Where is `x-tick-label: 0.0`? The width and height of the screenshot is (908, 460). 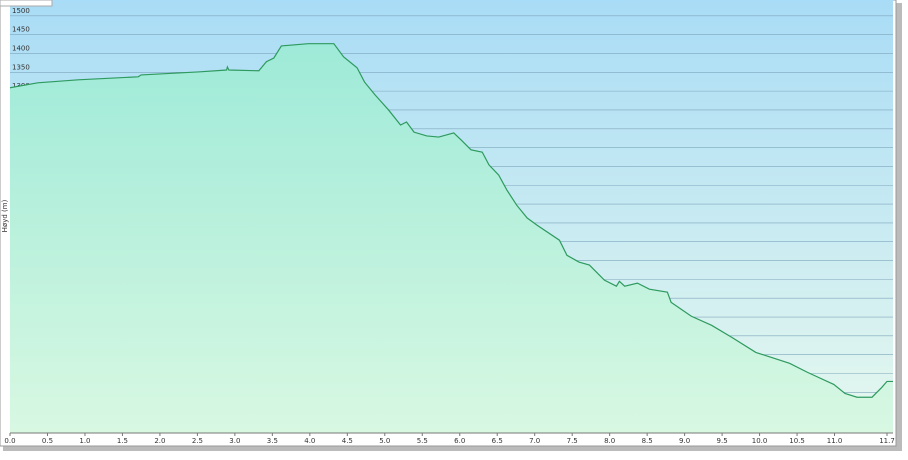
x-tick-label: 0.0 is located at coordinates (9, 441).